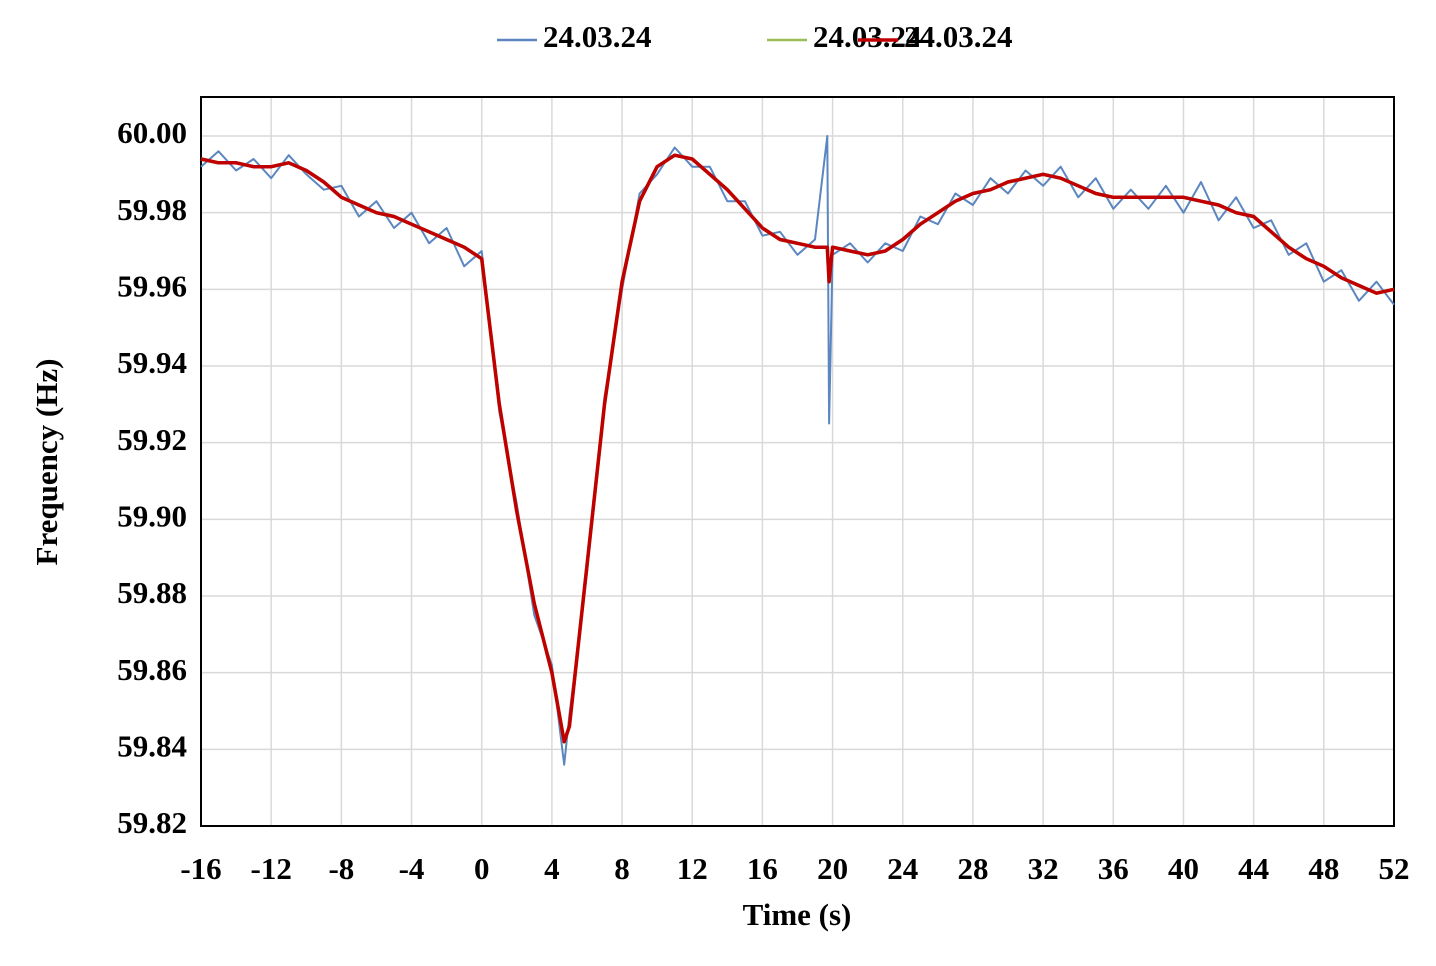  I want to click on y-tick-label: 59.96, so click(152, 285).